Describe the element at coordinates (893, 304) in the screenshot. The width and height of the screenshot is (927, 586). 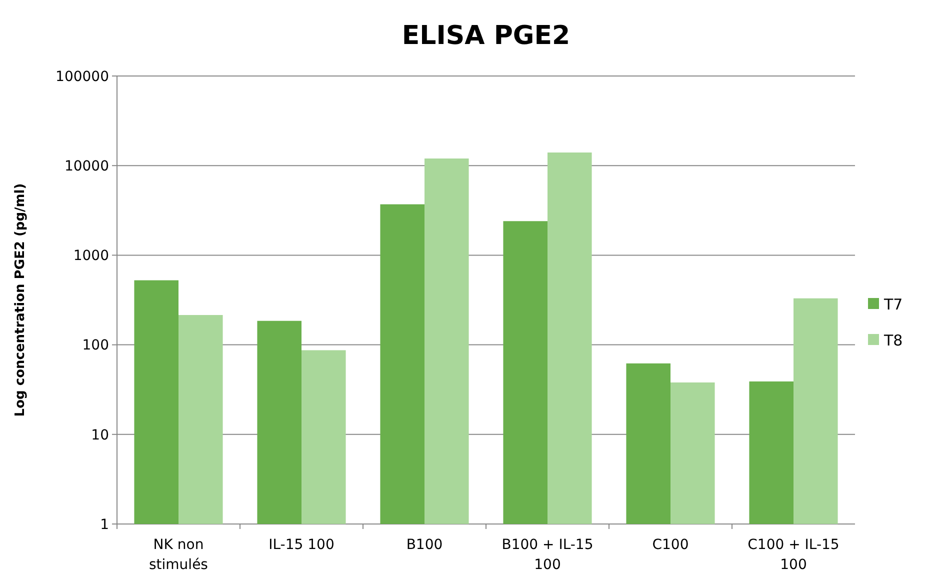
I see `legend-label: T7` at that location.